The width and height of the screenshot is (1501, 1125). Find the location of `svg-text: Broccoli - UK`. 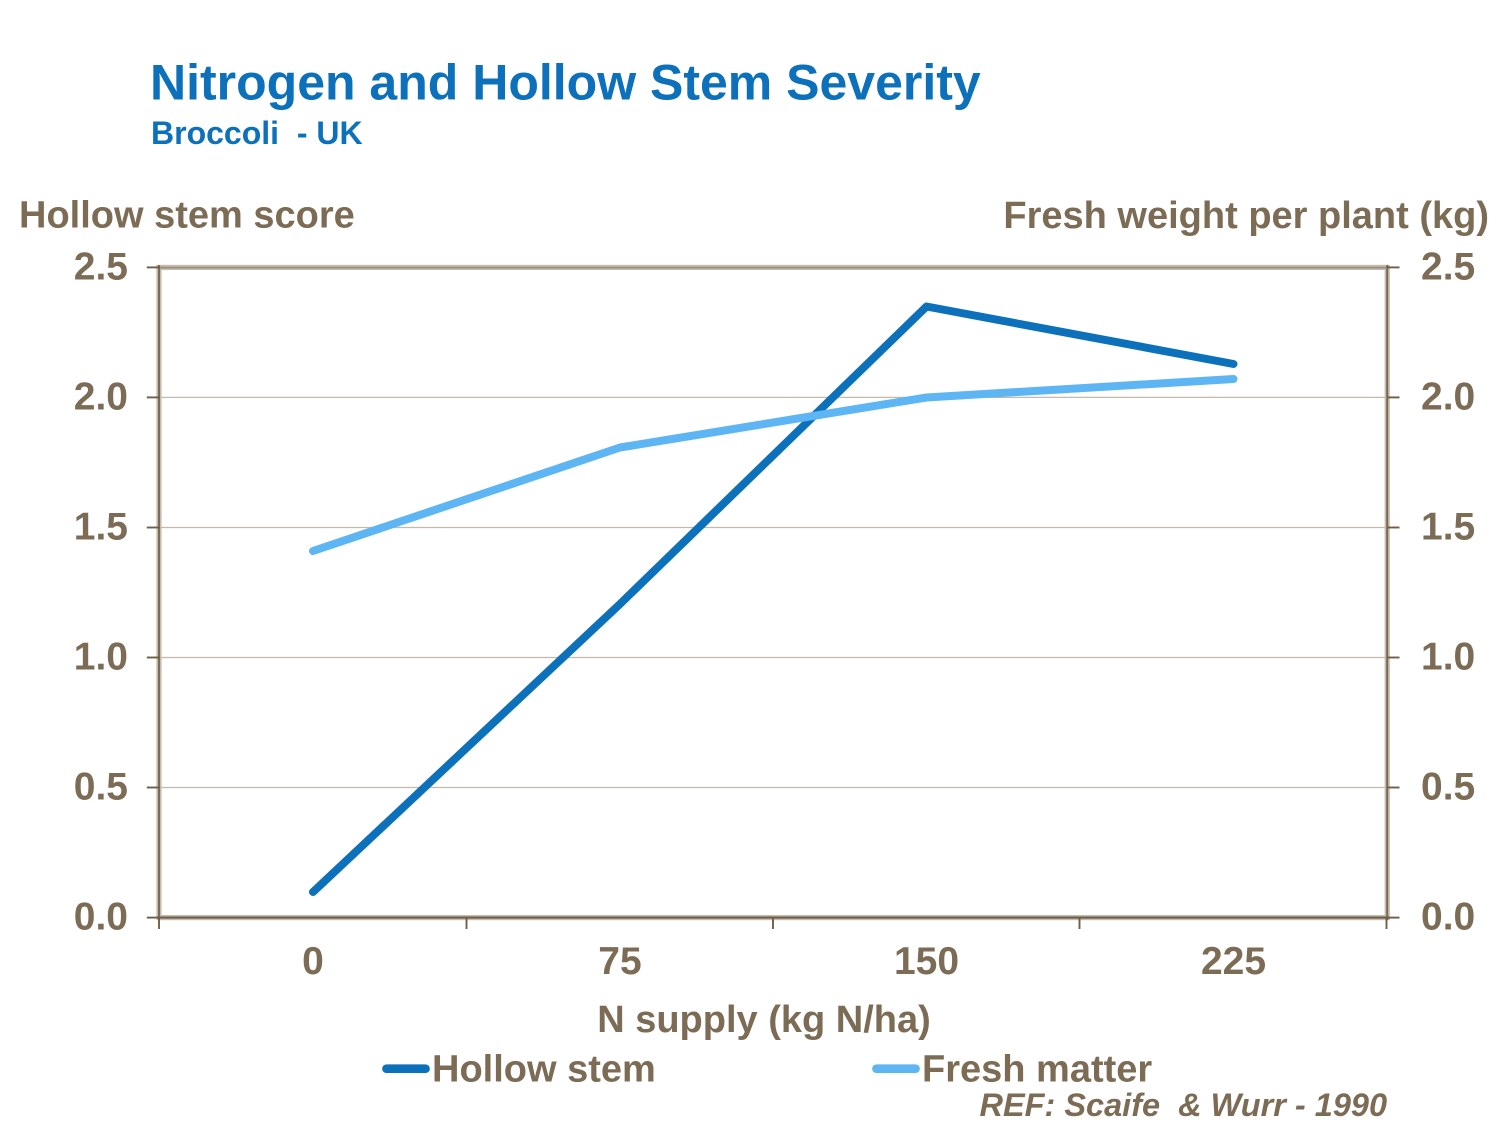

svg-text: Broccoli - UK is located at coordinates (257, 133).